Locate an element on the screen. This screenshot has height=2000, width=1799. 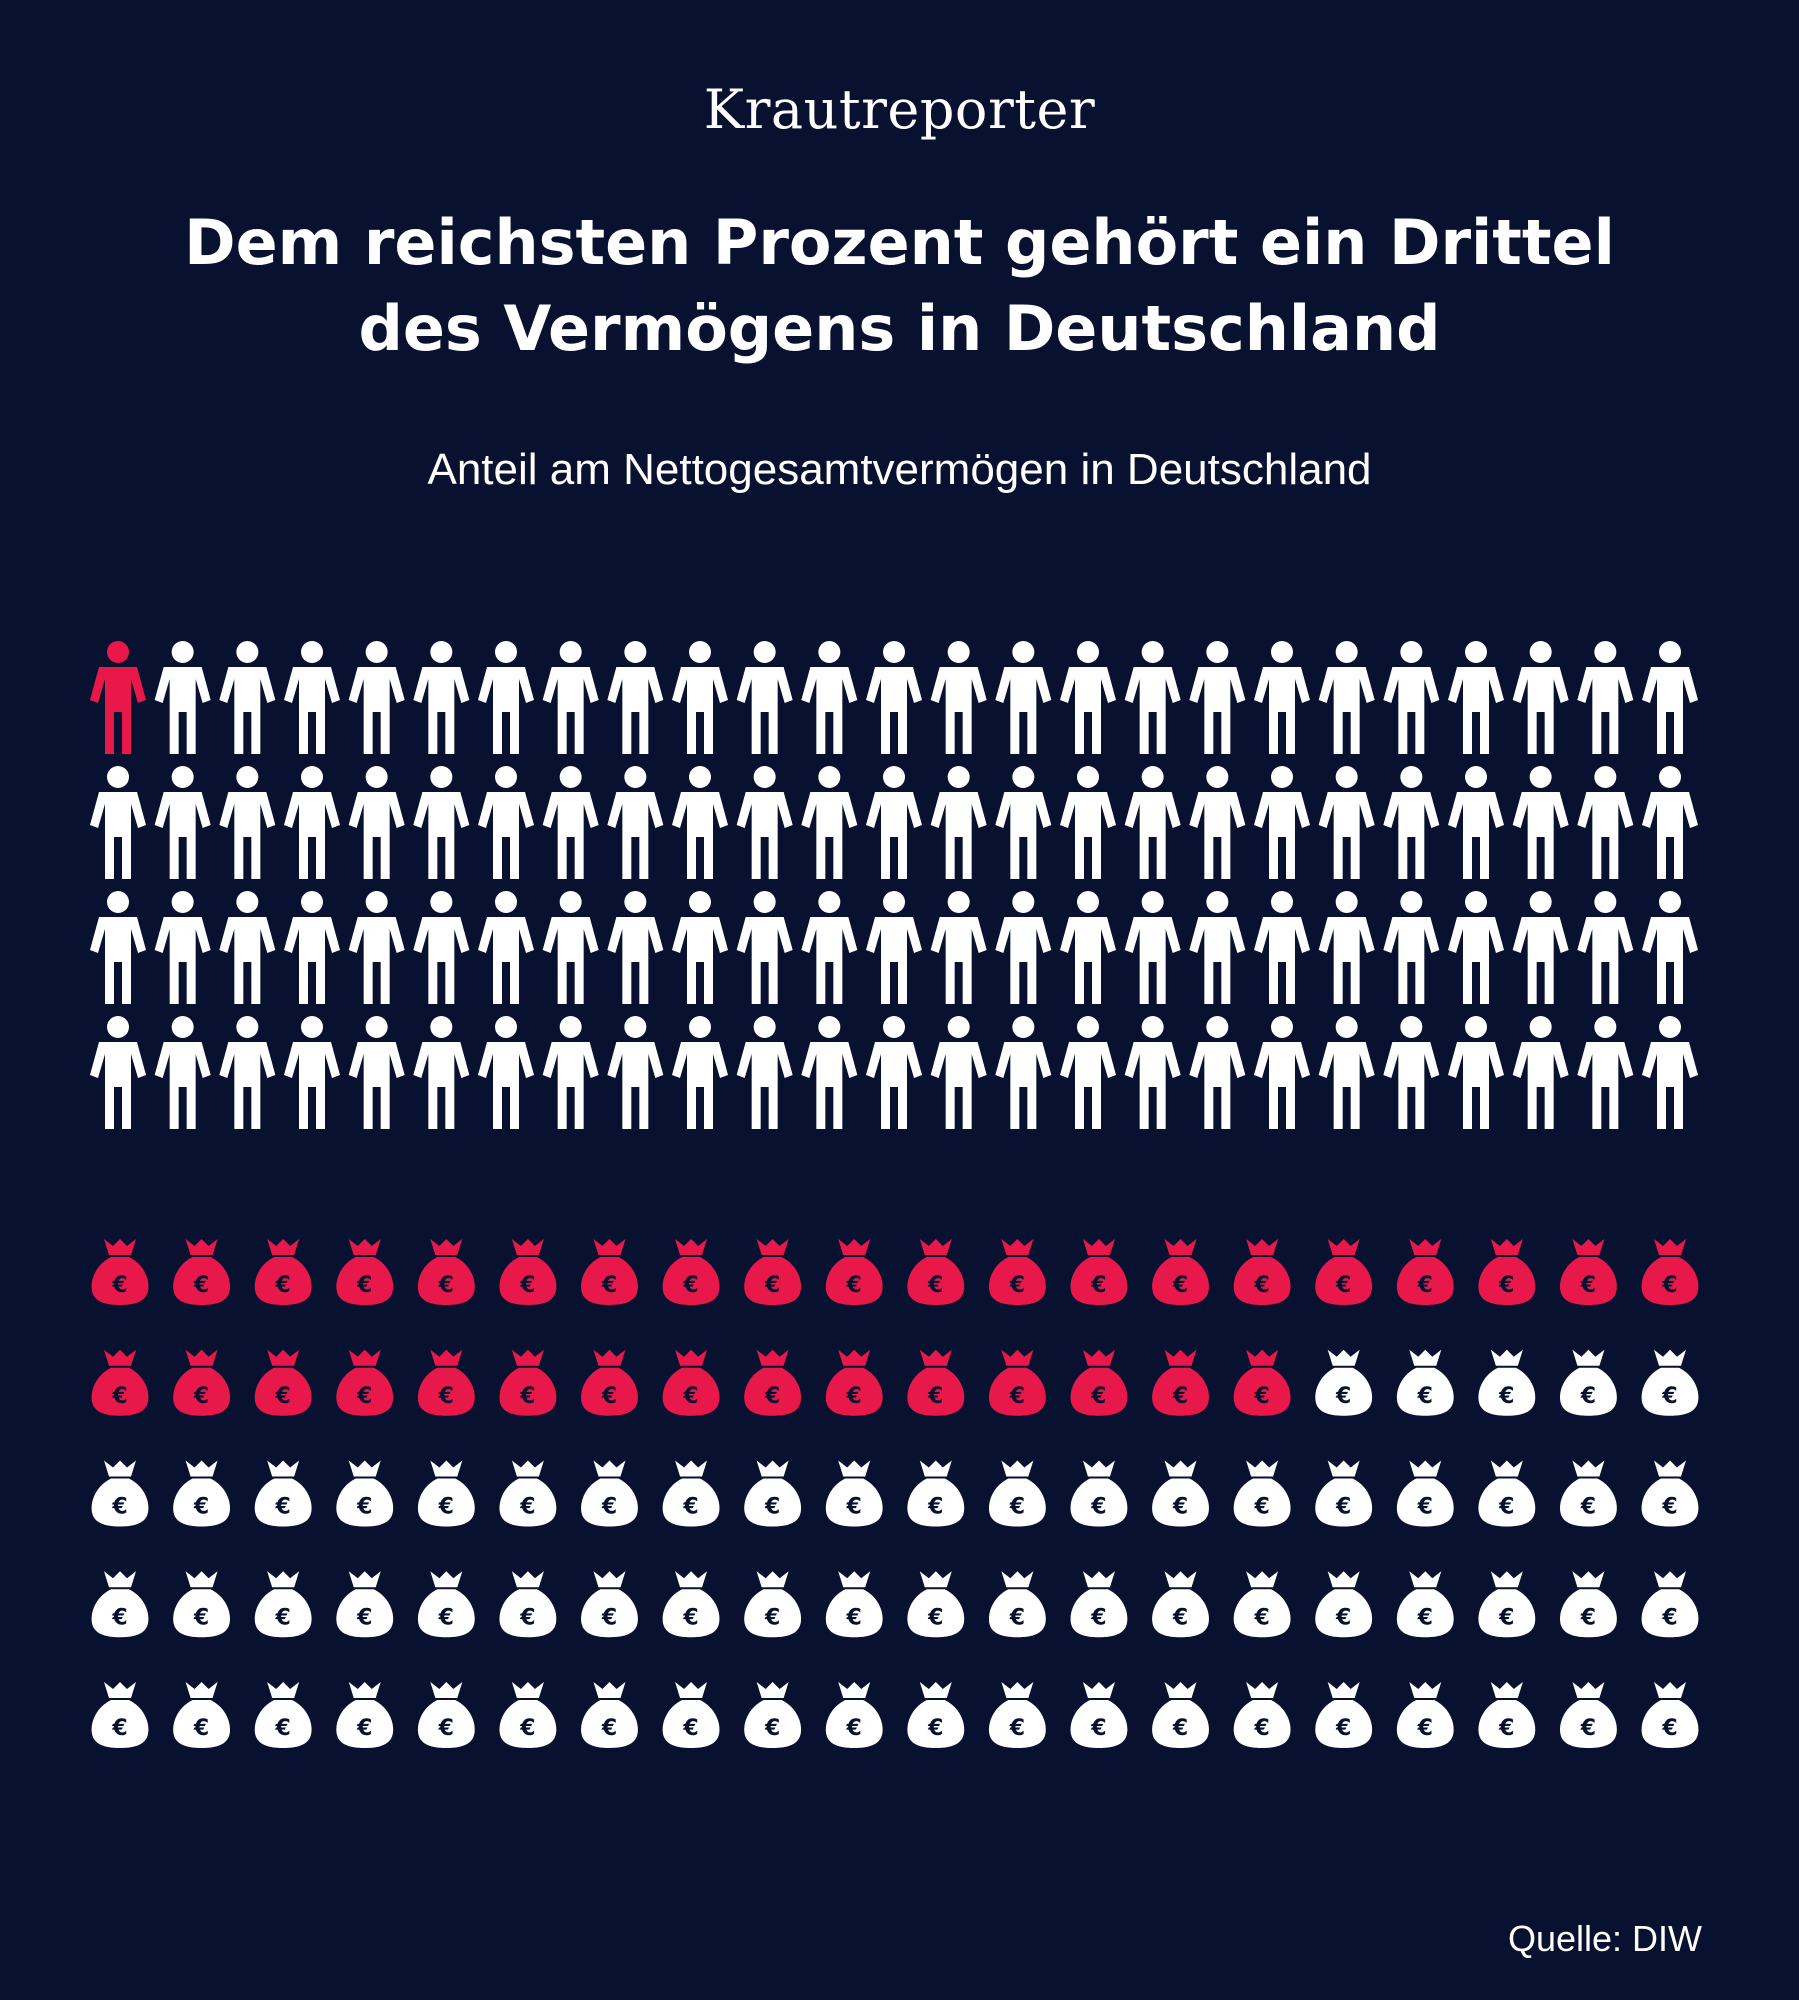
title-line-1: Dem reichsten Prozent gehört ein Drittel is located at coordinates (899, 242).